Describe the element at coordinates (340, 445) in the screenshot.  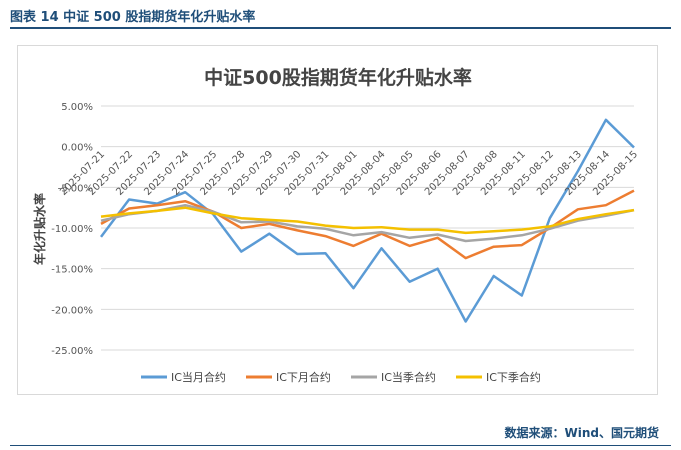
I see `bottom-divider` at that location.